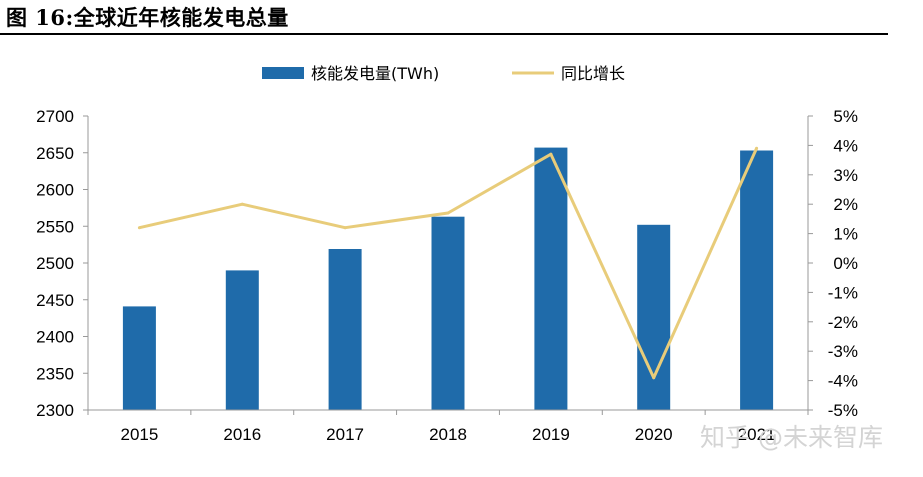 This screenshot has width=923, height=477. Describe the element at coordinates (845, 116) in the screenshot. I see `right-tick-label-5%: 5%` at that location.